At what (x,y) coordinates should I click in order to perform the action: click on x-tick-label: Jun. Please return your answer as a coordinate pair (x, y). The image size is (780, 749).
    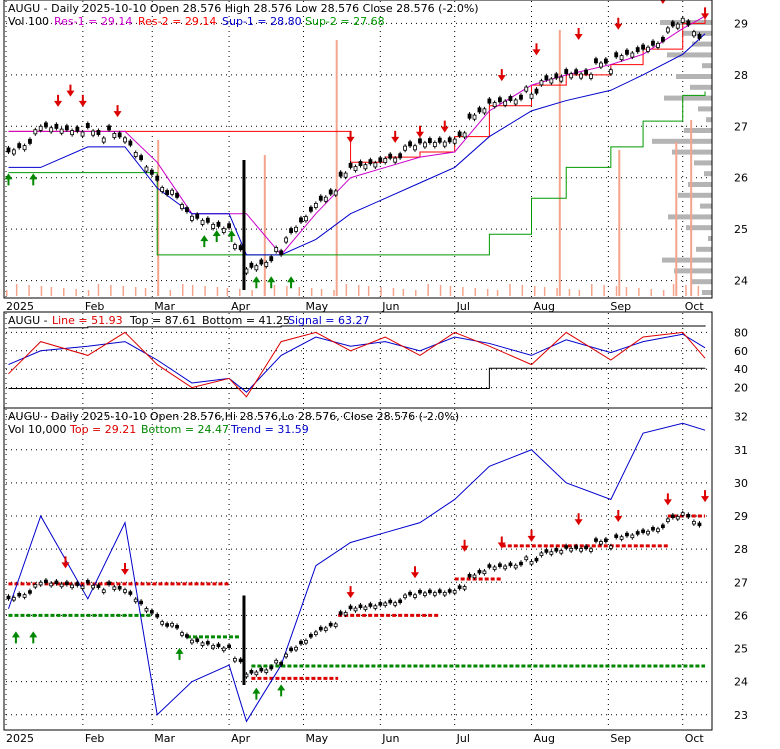
    Looking at the image, I should click on (390, 306).